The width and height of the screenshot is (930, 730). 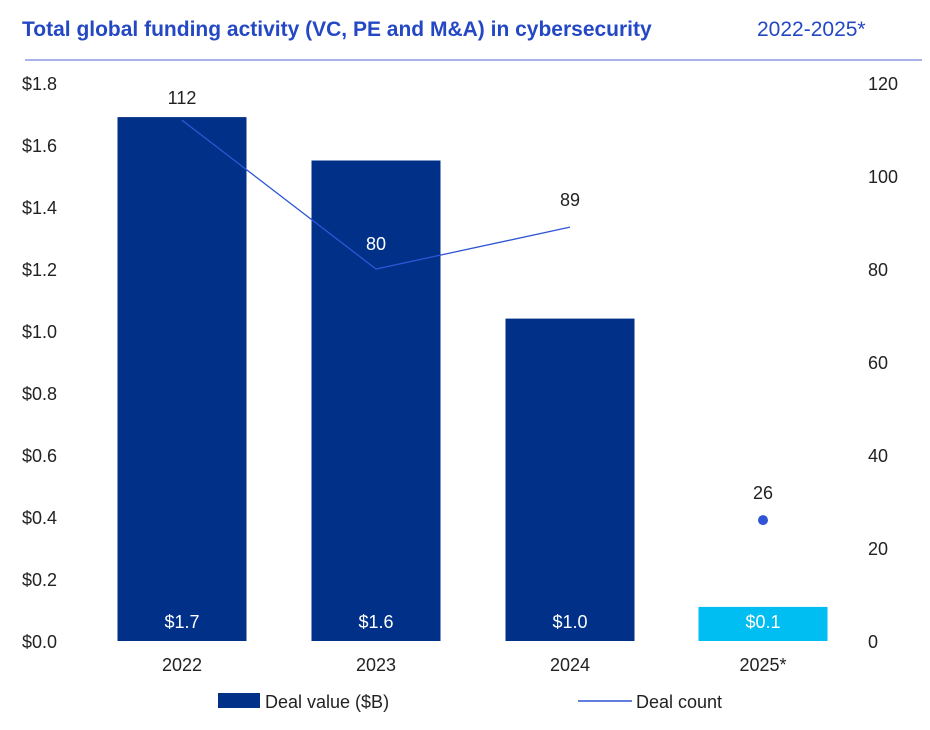 I want to click on deal-count-label: 89, so click(x=570, y=200).